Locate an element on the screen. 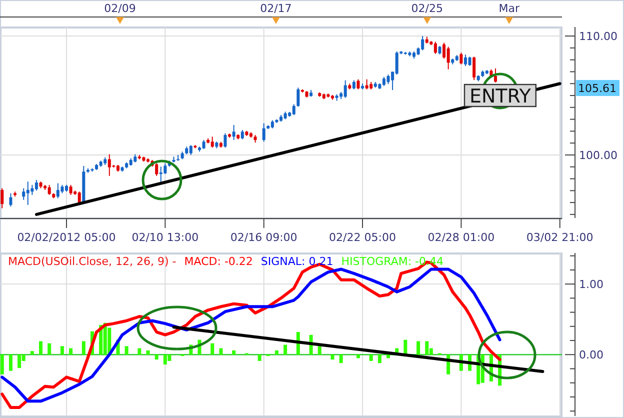 The image size is (624, 418). text: 02/17 is located at coordinates (276, 8).